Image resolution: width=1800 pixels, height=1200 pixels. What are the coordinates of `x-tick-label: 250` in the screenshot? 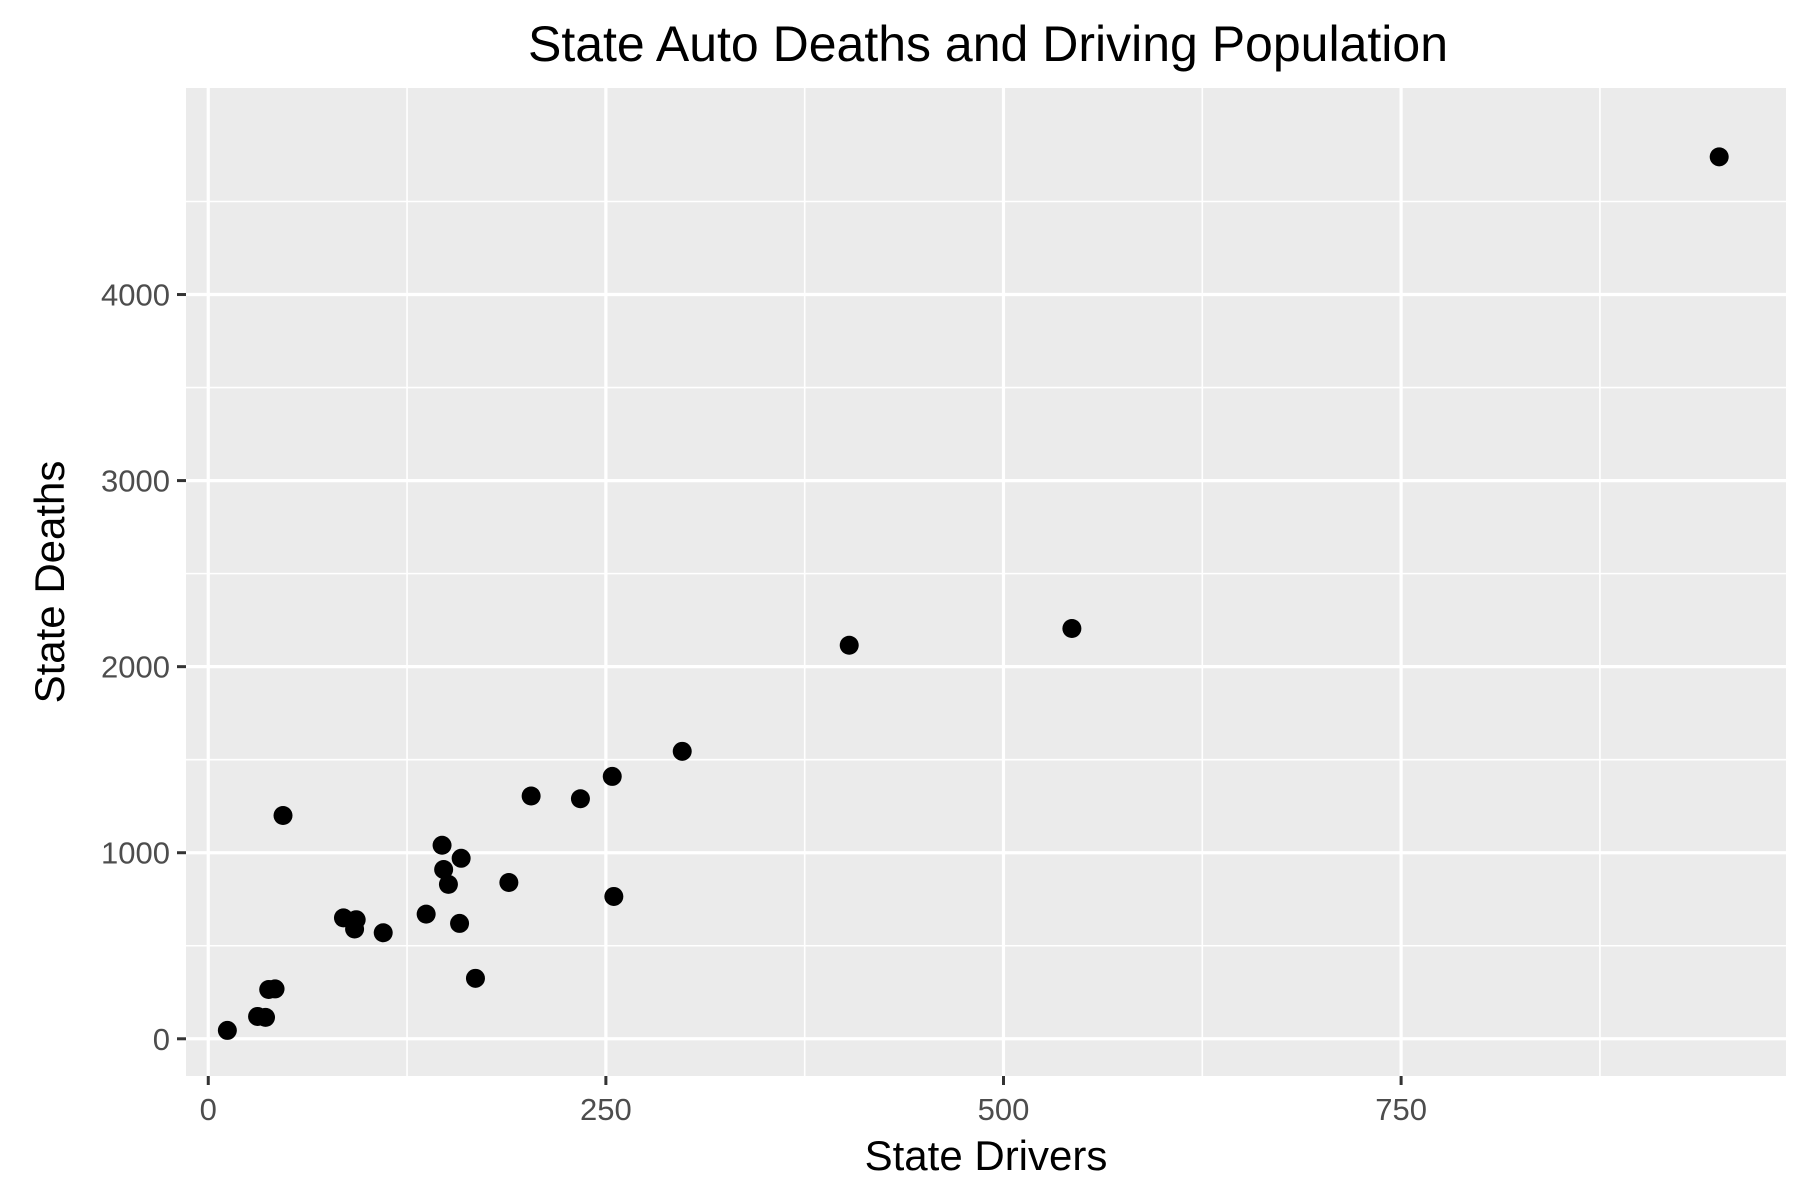 It's located at (606, 1109).